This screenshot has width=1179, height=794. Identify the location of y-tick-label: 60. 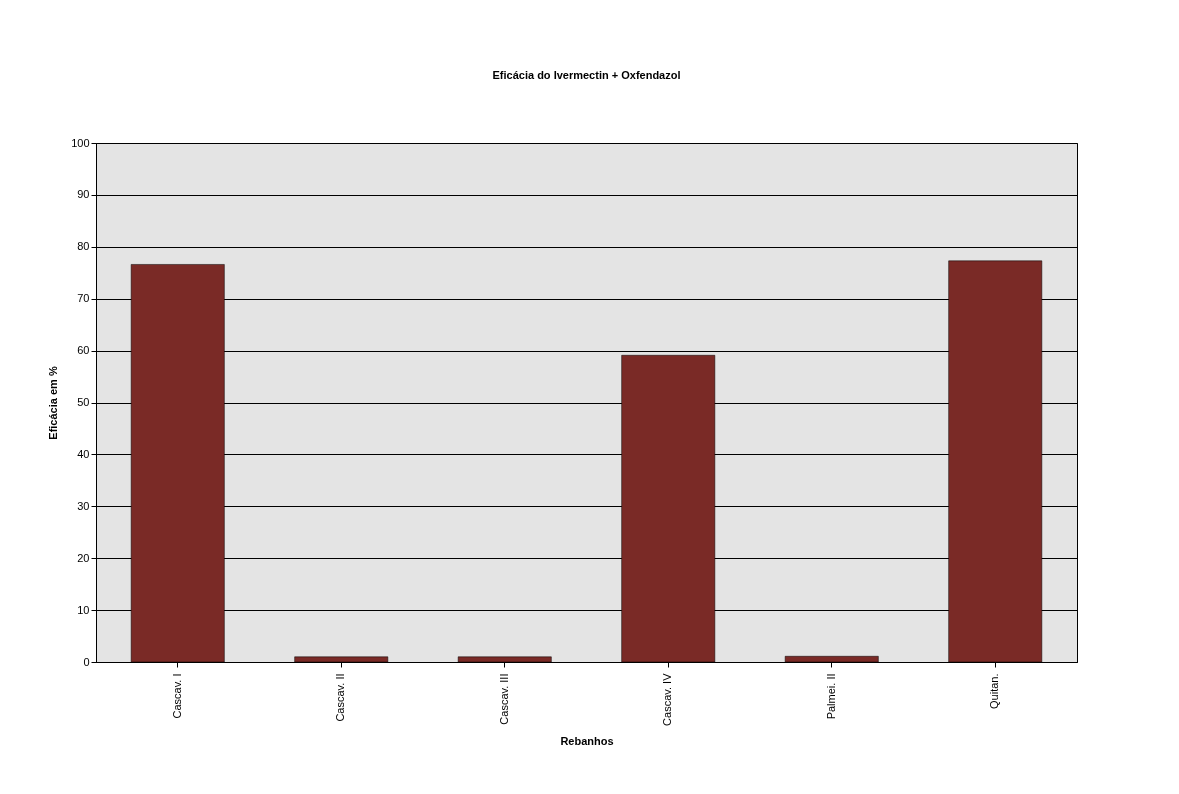
(83, 350).